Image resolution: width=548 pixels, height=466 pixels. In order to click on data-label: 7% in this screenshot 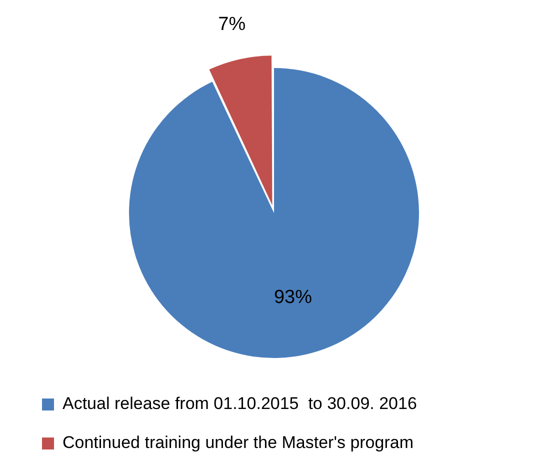, I will do `click(232, 24)`.